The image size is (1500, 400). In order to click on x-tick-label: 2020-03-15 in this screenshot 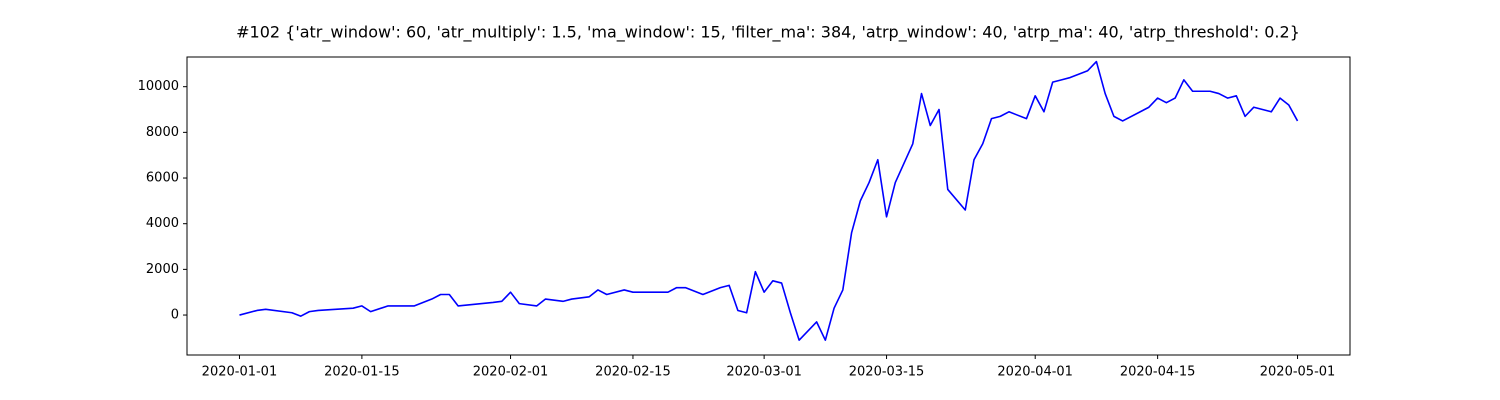, I will do `click(887, 372)`.